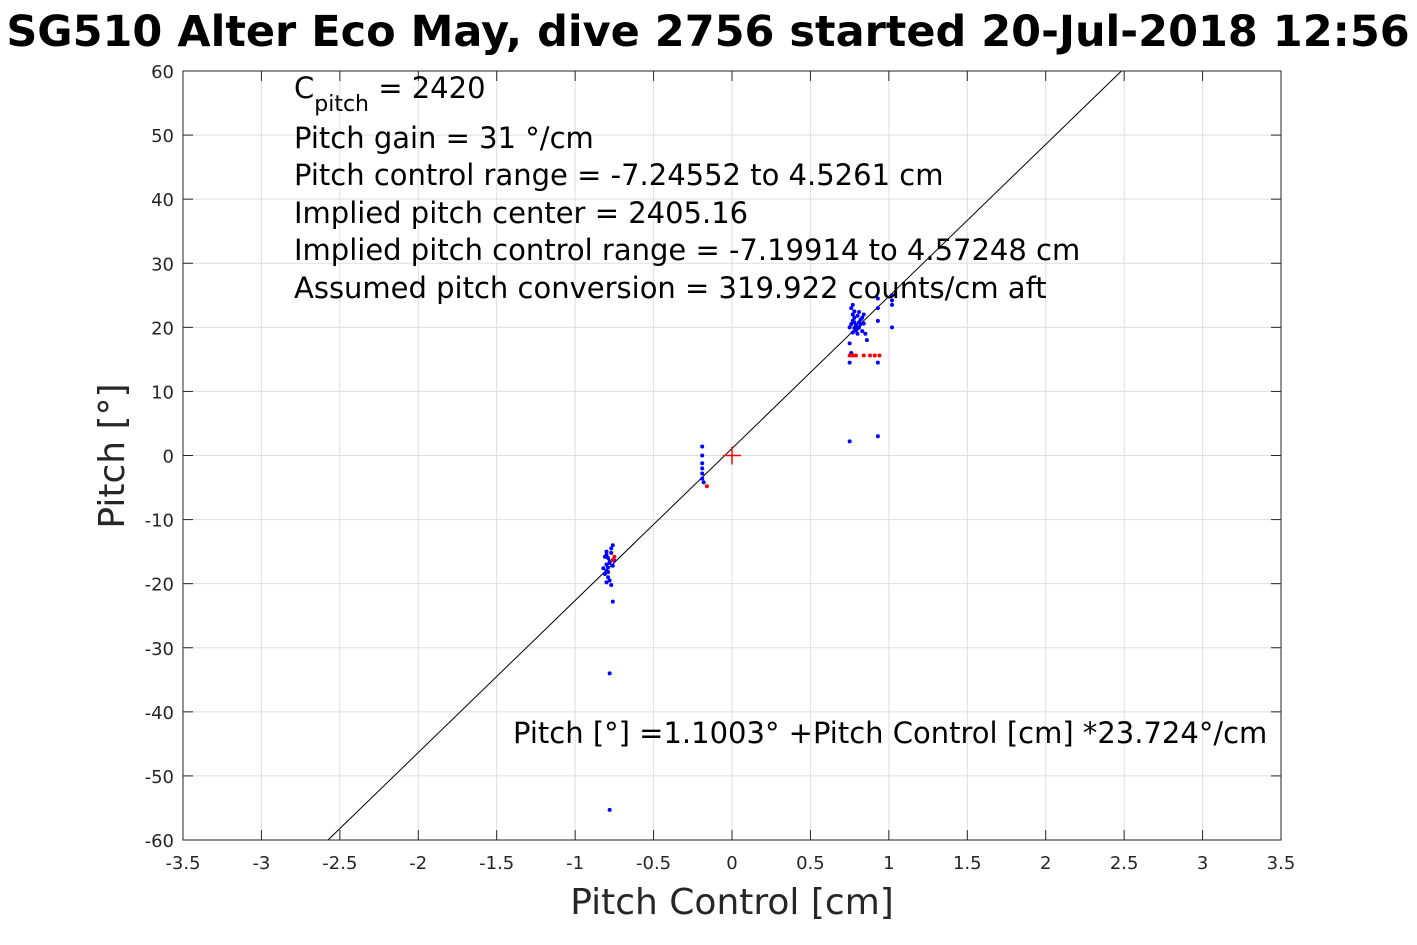  I want to click on y-tick-label: 50, so click(162, 136).